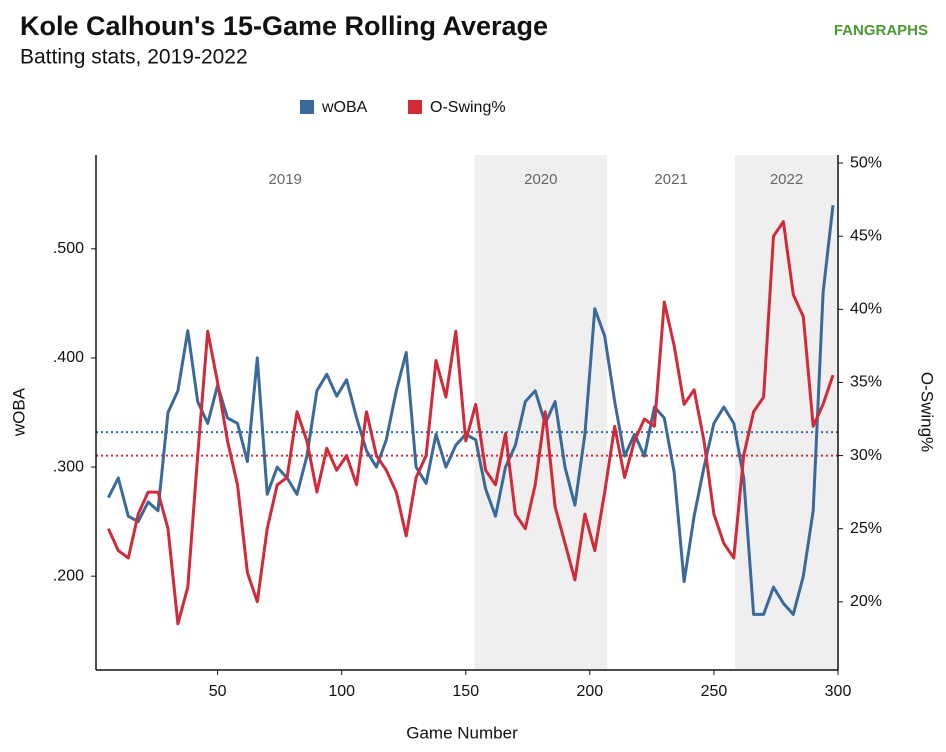 This screenshot has width=946, height=752. Describe the element at coordinates (866, 162) in the screenshot. I see `y2-tick-label: 50%` at that location.